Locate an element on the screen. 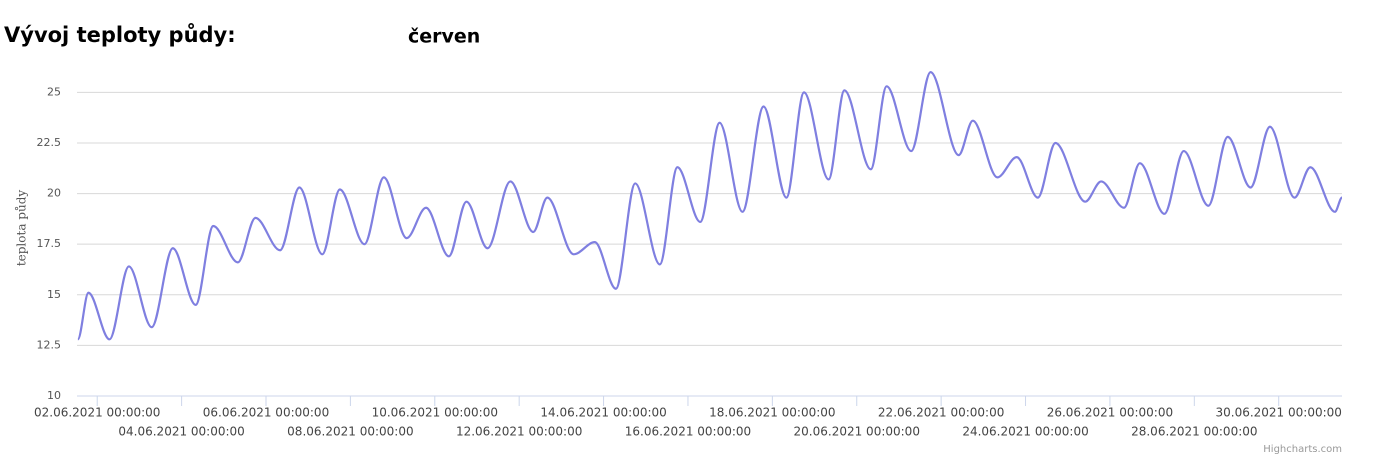 The width and height of the screenshot is (1391, 476). x-tick-label: 12.06.2021 00:00:00 is located at coordinates (519, 432).